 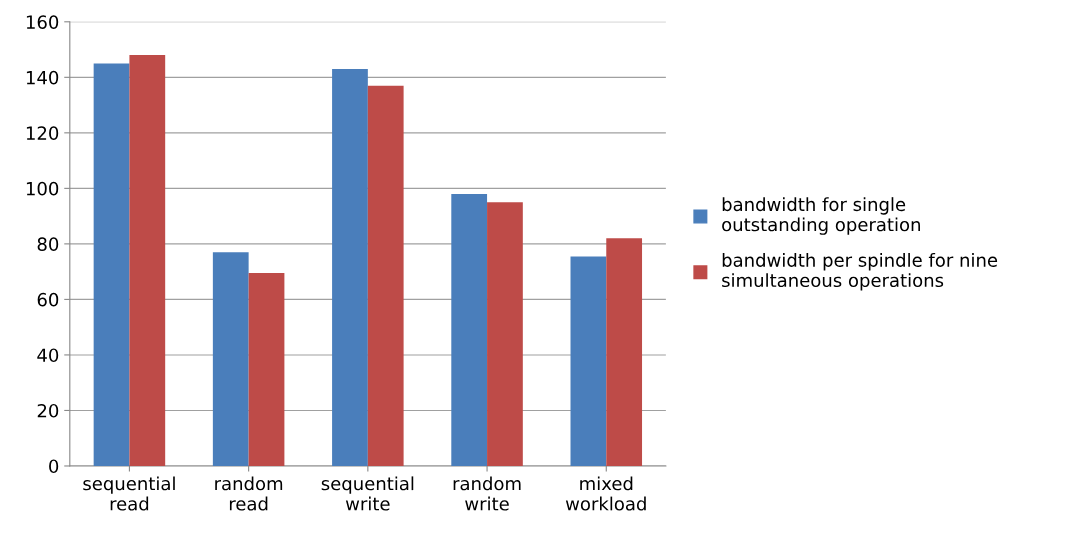 What do you see at coordinates (54, 466) in the screenshot?
I see `y-tick-label: 0` at bounding box center [54, 466].